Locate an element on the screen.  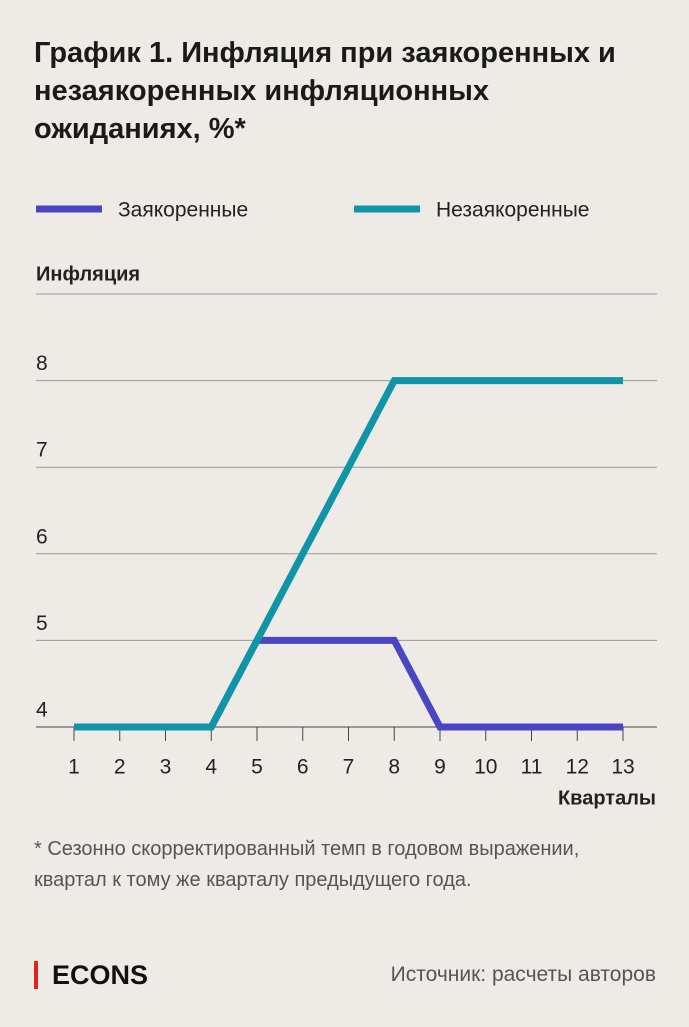
x-tick-label: 4 is located at coordinates (211, 767).